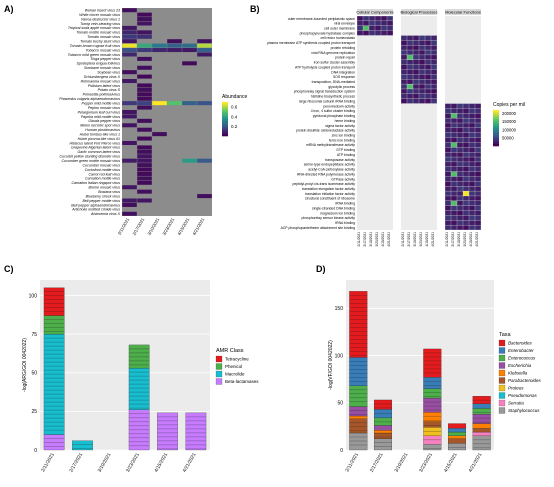 The height and width of the screenshot is (487, 554). I want to click on y-tick-label: 0, so click(35, 451).